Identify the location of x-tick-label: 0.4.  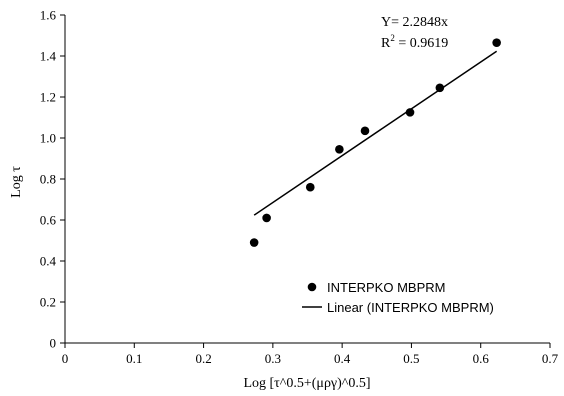
(342, 358).